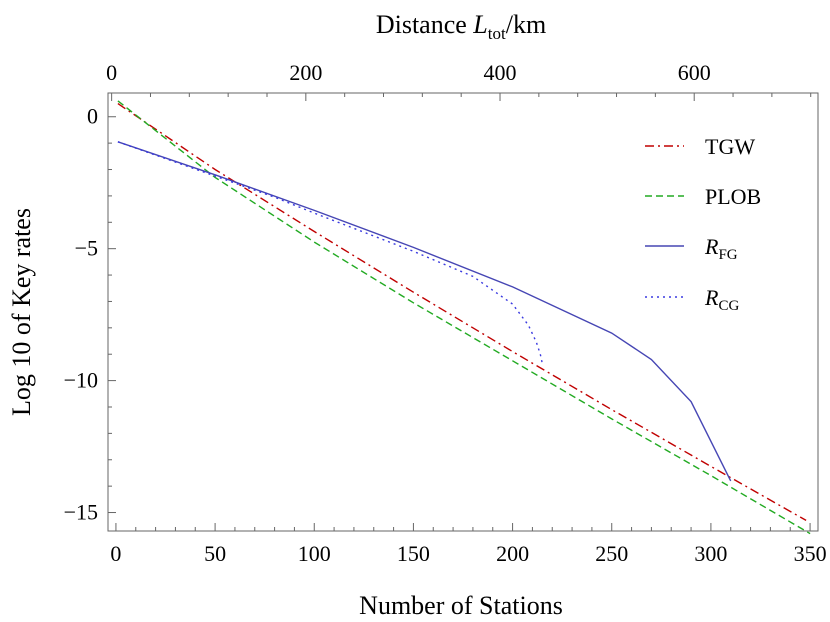 This screenshot has width=830, height=622. Describe the element at coordinates (810, 553) in the screenshot. I see `x-tick-label: 350` at that location.